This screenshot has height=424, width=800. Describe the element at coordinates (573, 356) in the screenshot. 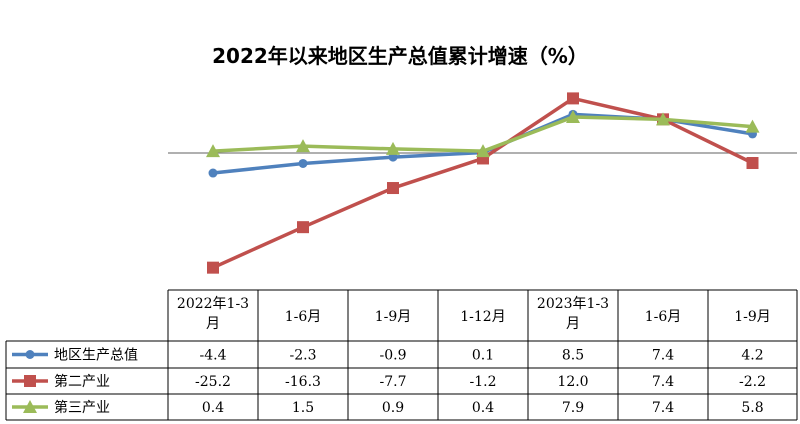

I see `table-cell-s1-c5: 8.5` at that location.